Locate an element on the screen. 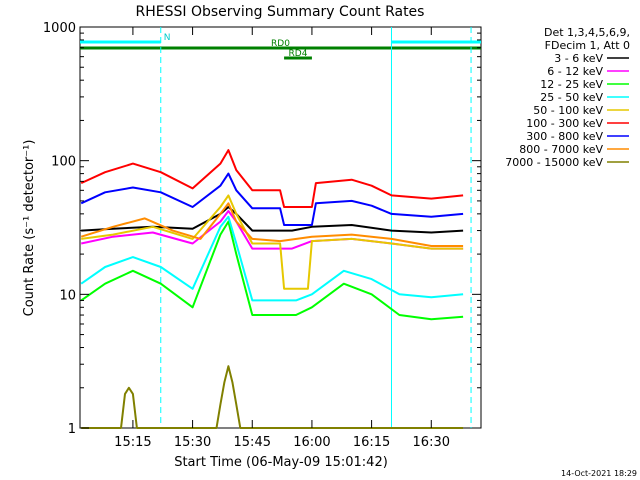 The width and height of the screenshot is (640, 480). x-tick-label: 16:30 is located at coordinates (431, 442).